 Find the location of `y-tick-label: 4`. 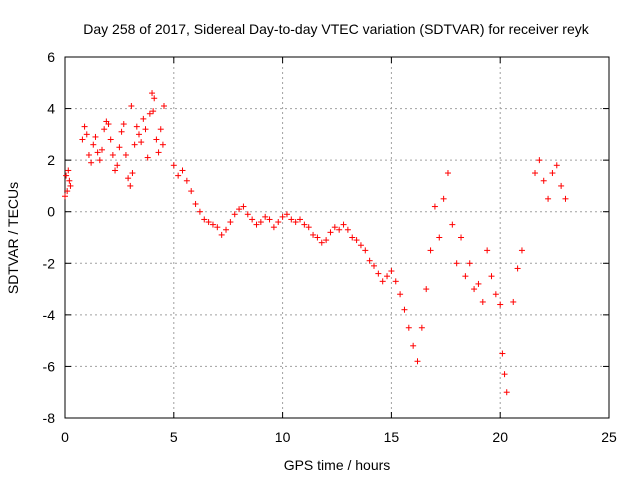

y-tick-label: 4 is located at coordinates (51, 109).